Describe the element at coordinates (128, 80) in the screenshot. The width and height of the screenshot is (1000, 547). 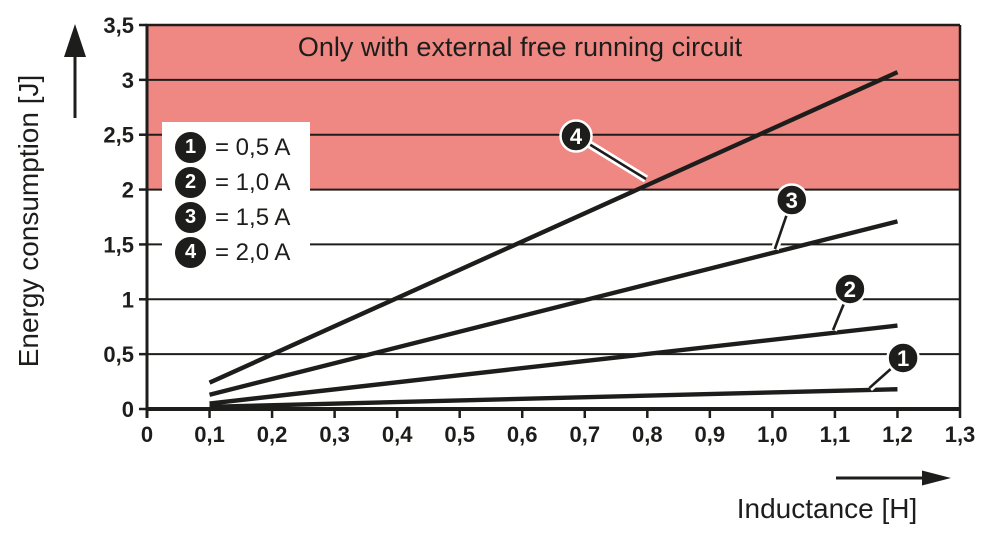
I see `y-tick-label: 3` at that location.